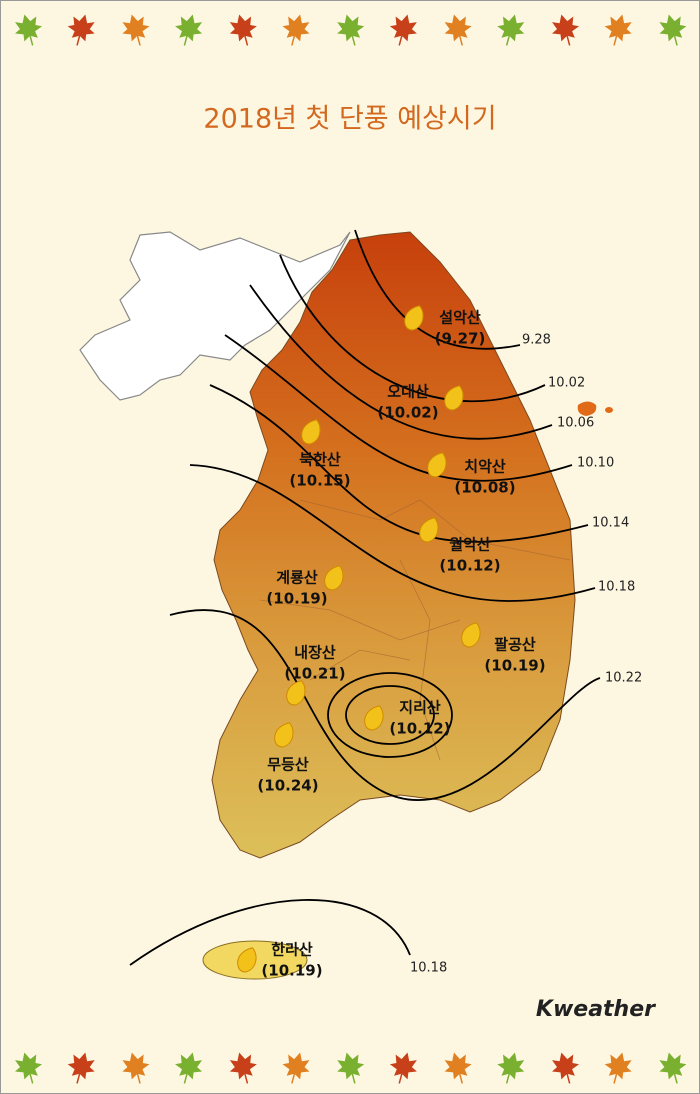 The width and height of the screenshot is (700, 1094). I want to click on mountain-date: (10.15), so click(319, 481).